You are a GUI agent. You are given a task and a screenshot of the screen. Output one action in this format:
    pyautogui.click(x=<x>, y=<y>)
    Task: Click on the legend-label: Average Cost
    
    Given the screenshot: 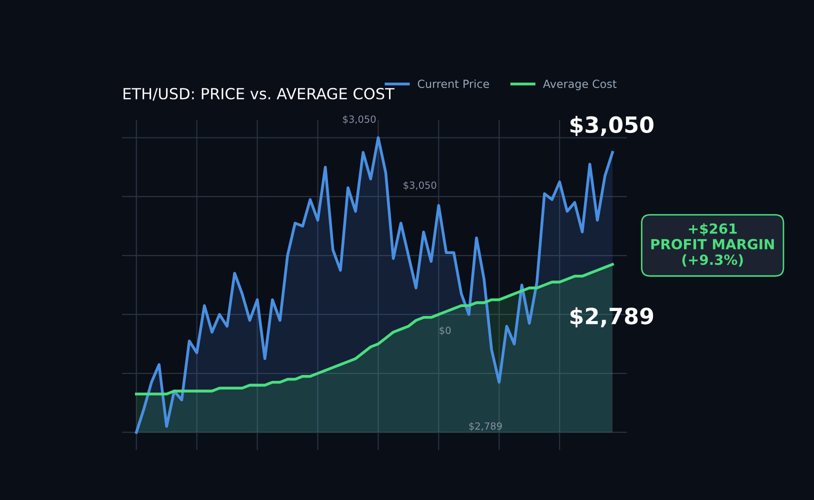 What is the action you would take?
    pyautogui.click(x=580, y=85)
    